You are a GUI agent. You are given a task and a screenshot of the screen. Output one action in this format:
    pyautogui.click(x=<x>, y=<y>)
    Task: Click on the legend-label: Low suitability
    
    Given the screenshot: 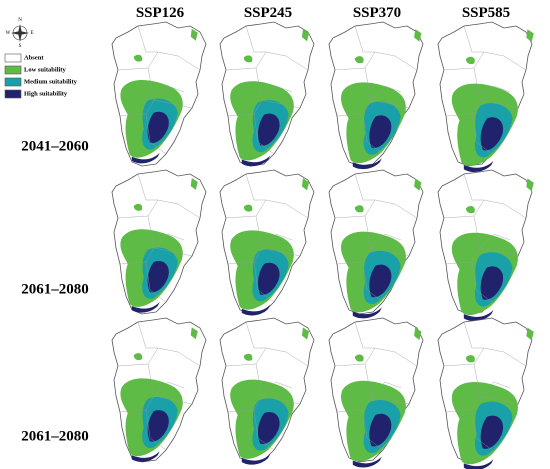 What is the action you would take?
    pyautogui.click(x=45, y=69)
    